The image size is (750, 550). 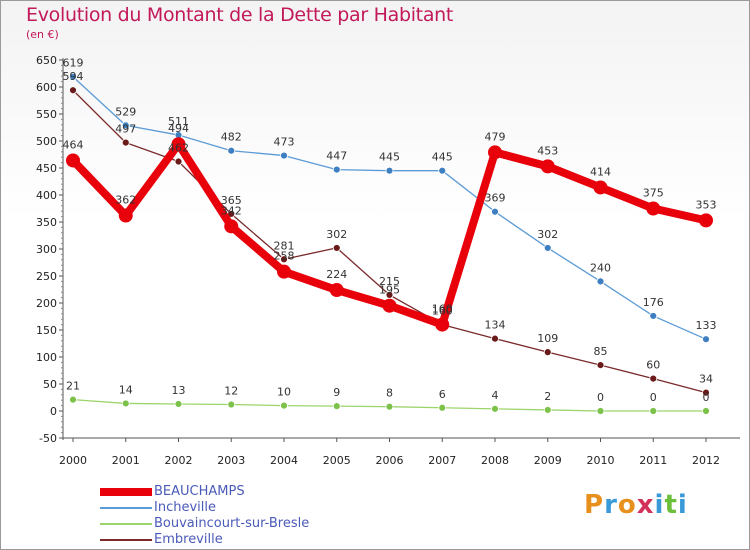 What do you see at coordinates (706, 325) in the screenshot?
I see `data-label: 133` at bounding box center [706, 325].